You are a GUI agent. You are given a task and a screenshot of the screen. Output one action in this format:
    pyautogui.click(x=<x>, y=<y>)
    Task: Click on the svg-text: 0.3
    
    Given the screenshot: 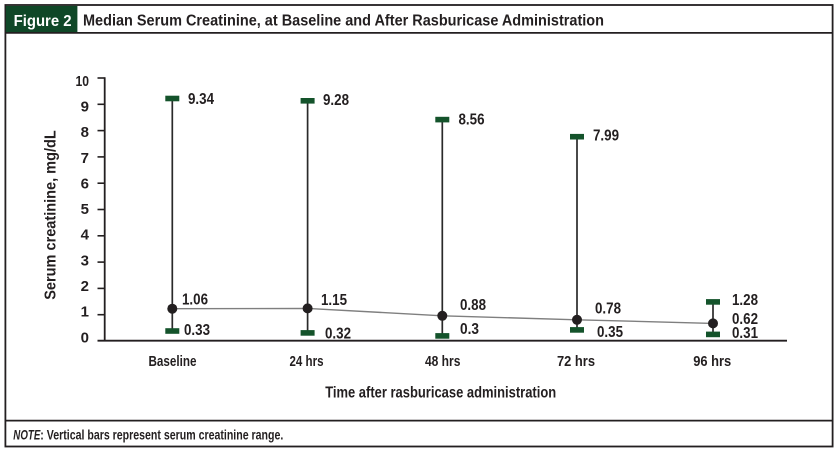 What is the action you would take?
    pyautogui.click(x=469, y=329)
    